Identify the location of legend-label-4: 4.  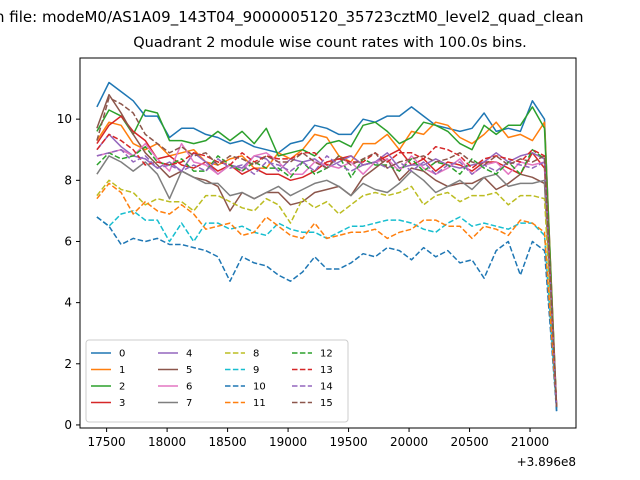
(189, 354).